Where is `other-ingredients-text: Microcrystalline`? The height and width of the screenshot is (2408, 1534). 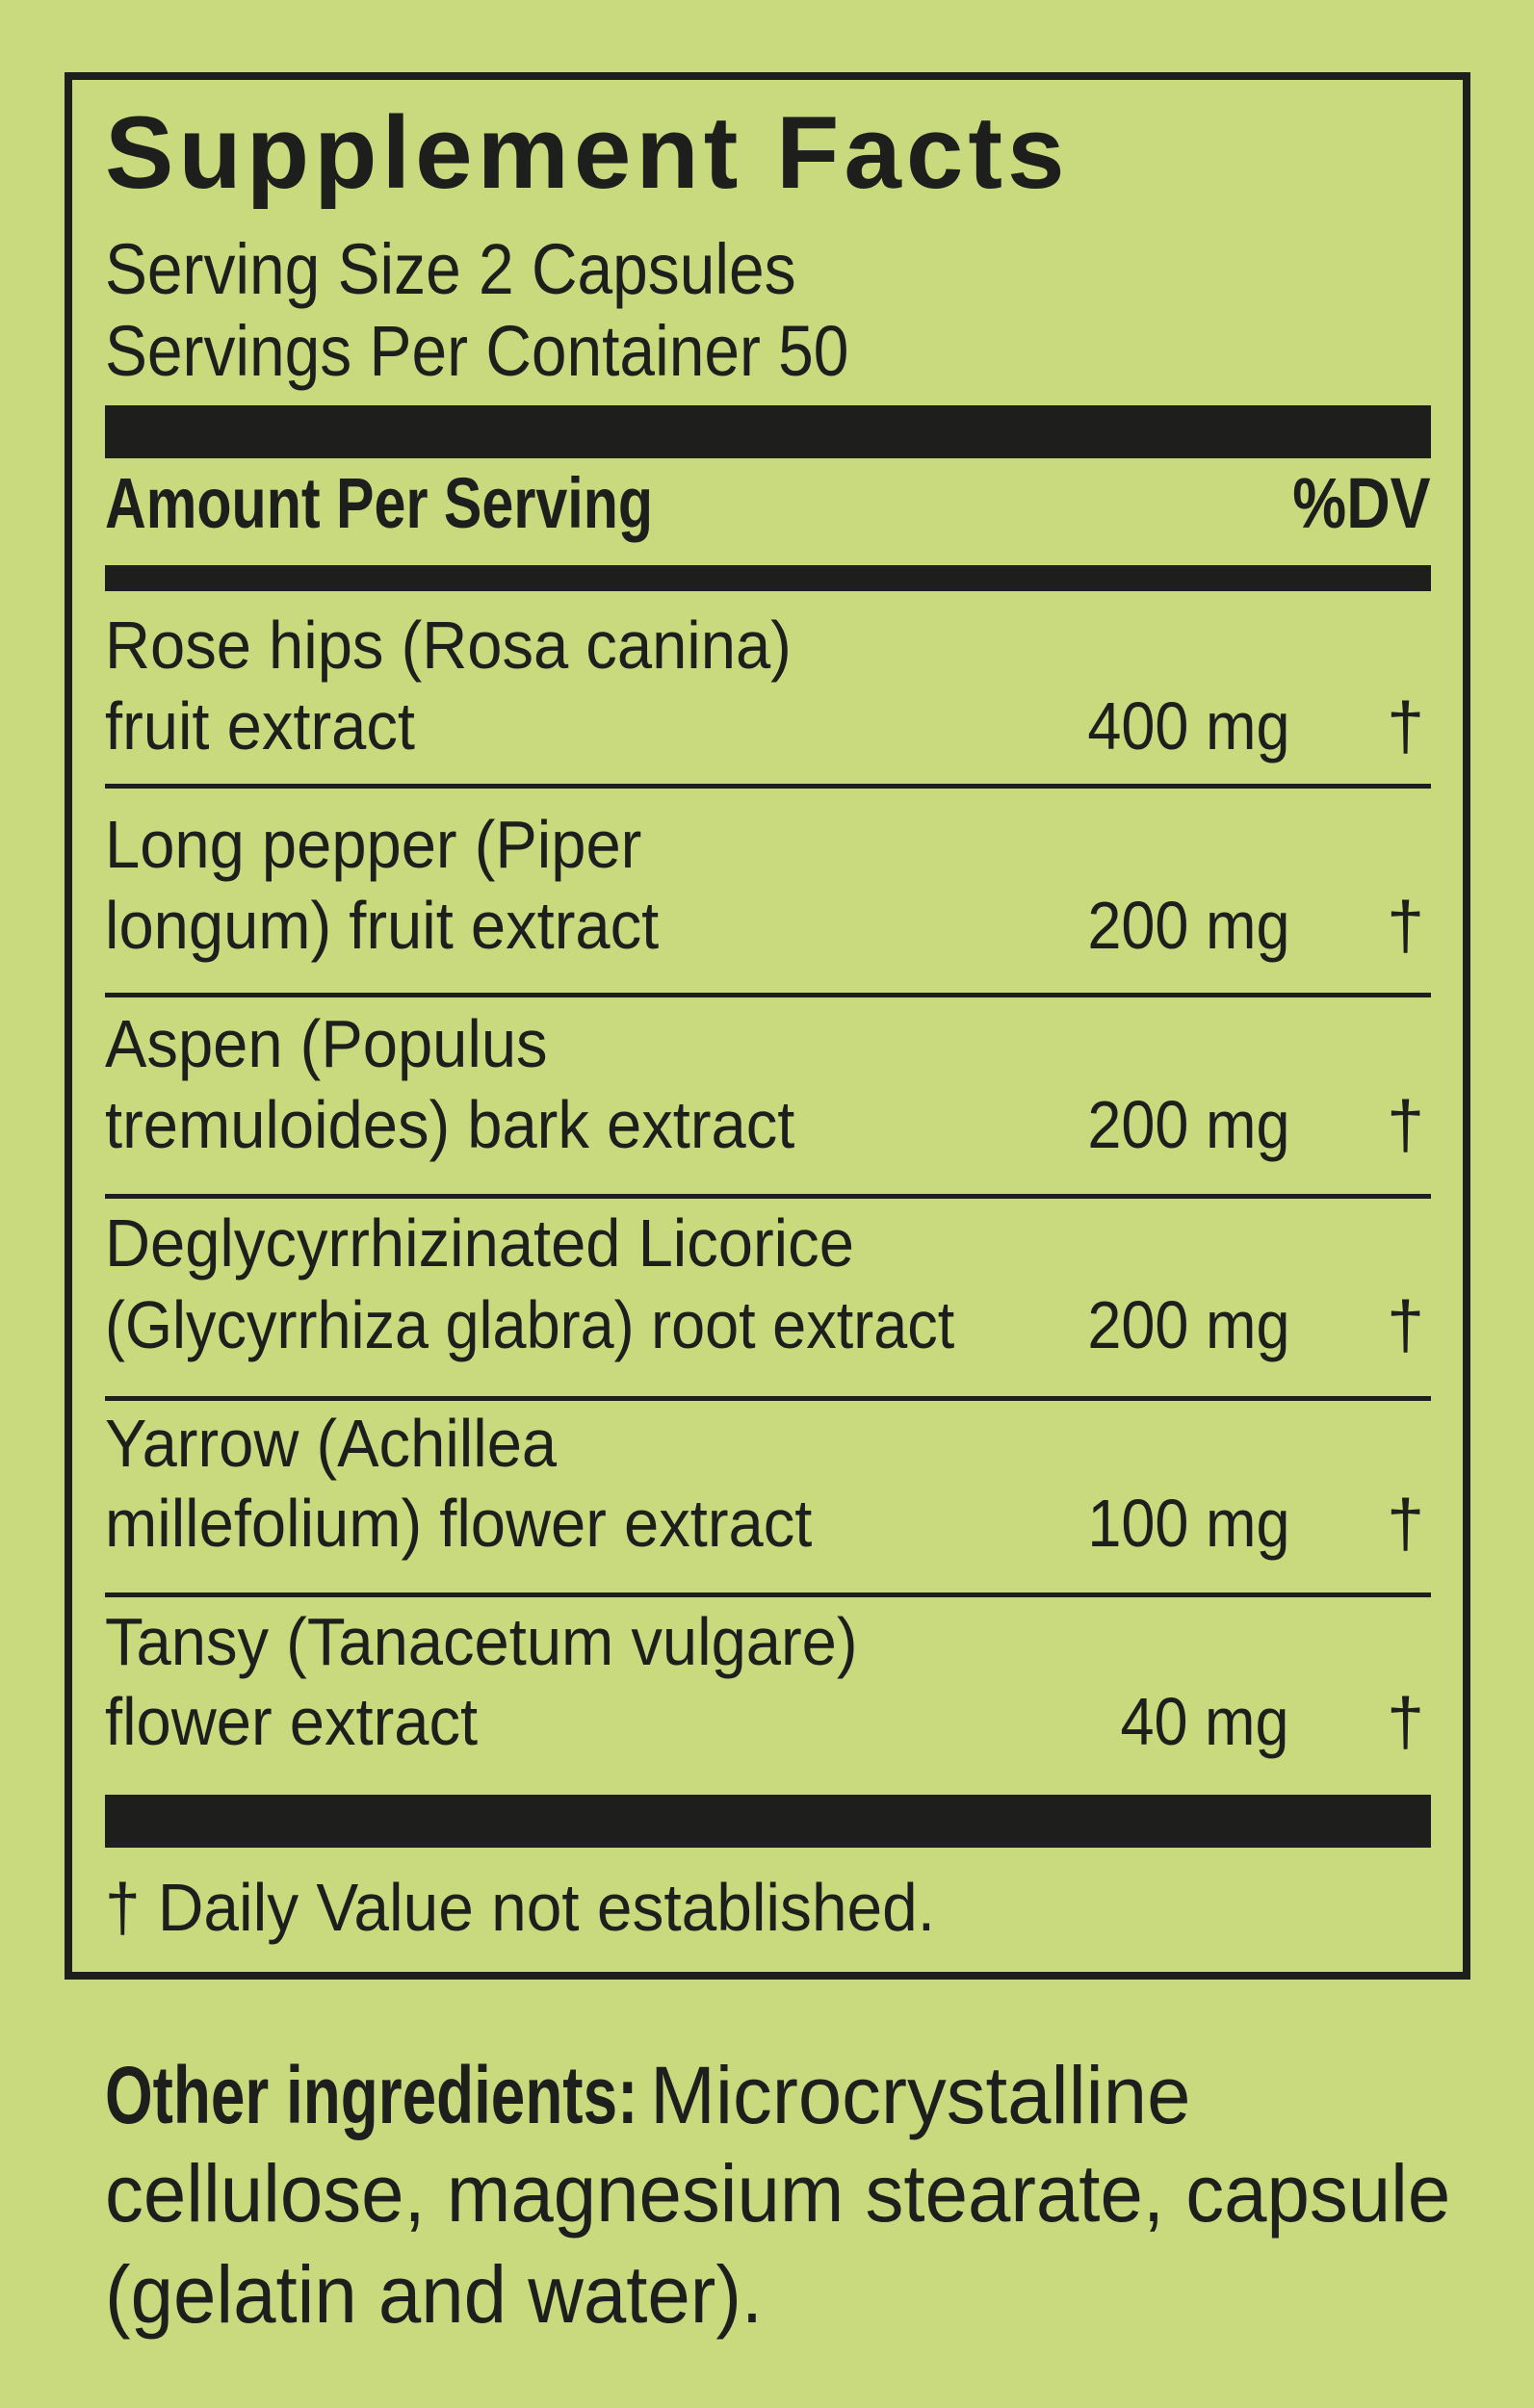
other-ingredients-text: Microcrystalline is located at coordinates (920, 2095).